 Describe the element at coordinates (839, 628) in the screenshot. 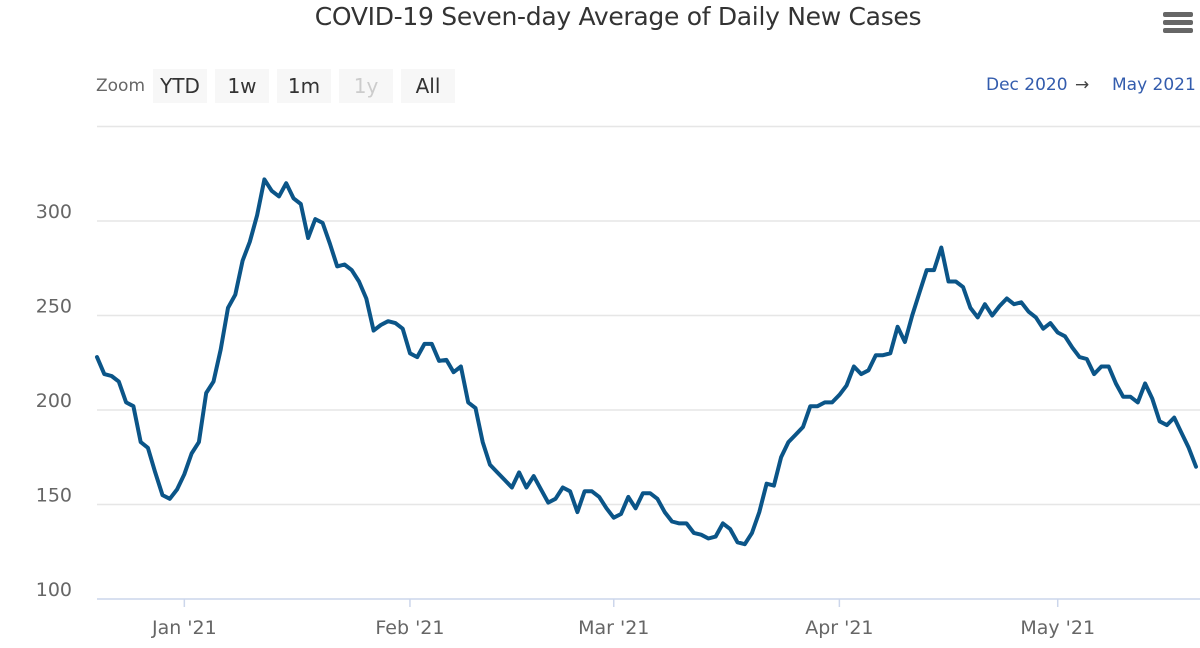

I see `x-tick-label: Apr '21` at that location.